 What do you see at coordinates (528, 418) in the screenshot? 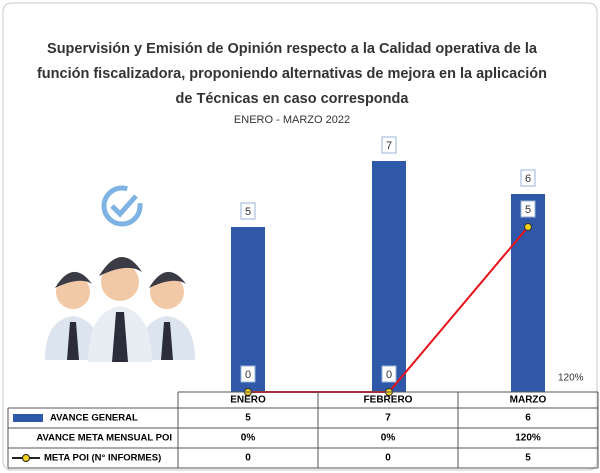
I see `table-cell: 6` at bounding box center [528, 418].